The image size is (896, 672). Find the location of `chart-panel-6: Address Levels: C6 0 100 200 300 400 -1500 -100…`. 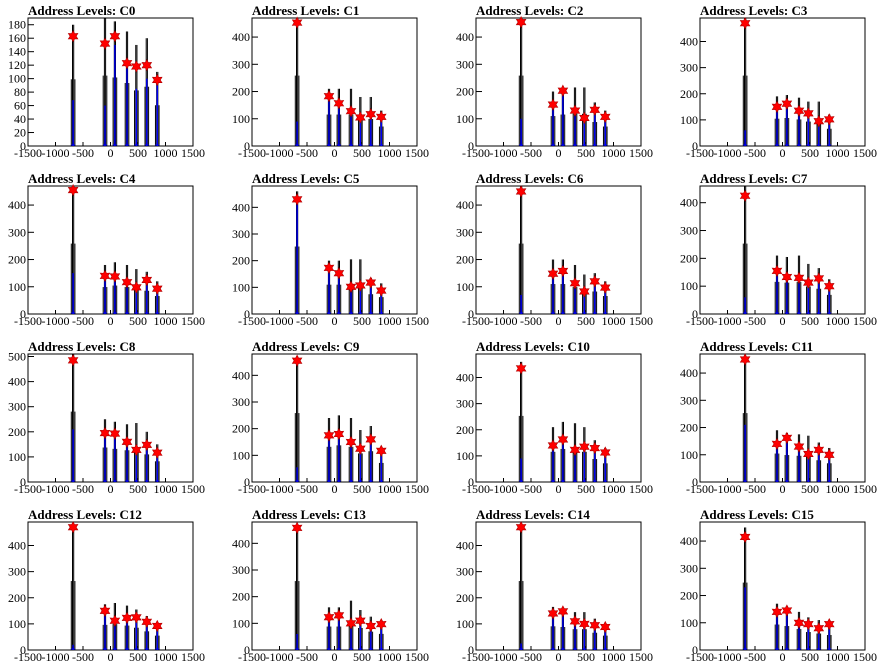

chart-panel-6: Address Levels: C6 0 100 200 300 400 -1500 -100… is located at coordinates (554, 249).